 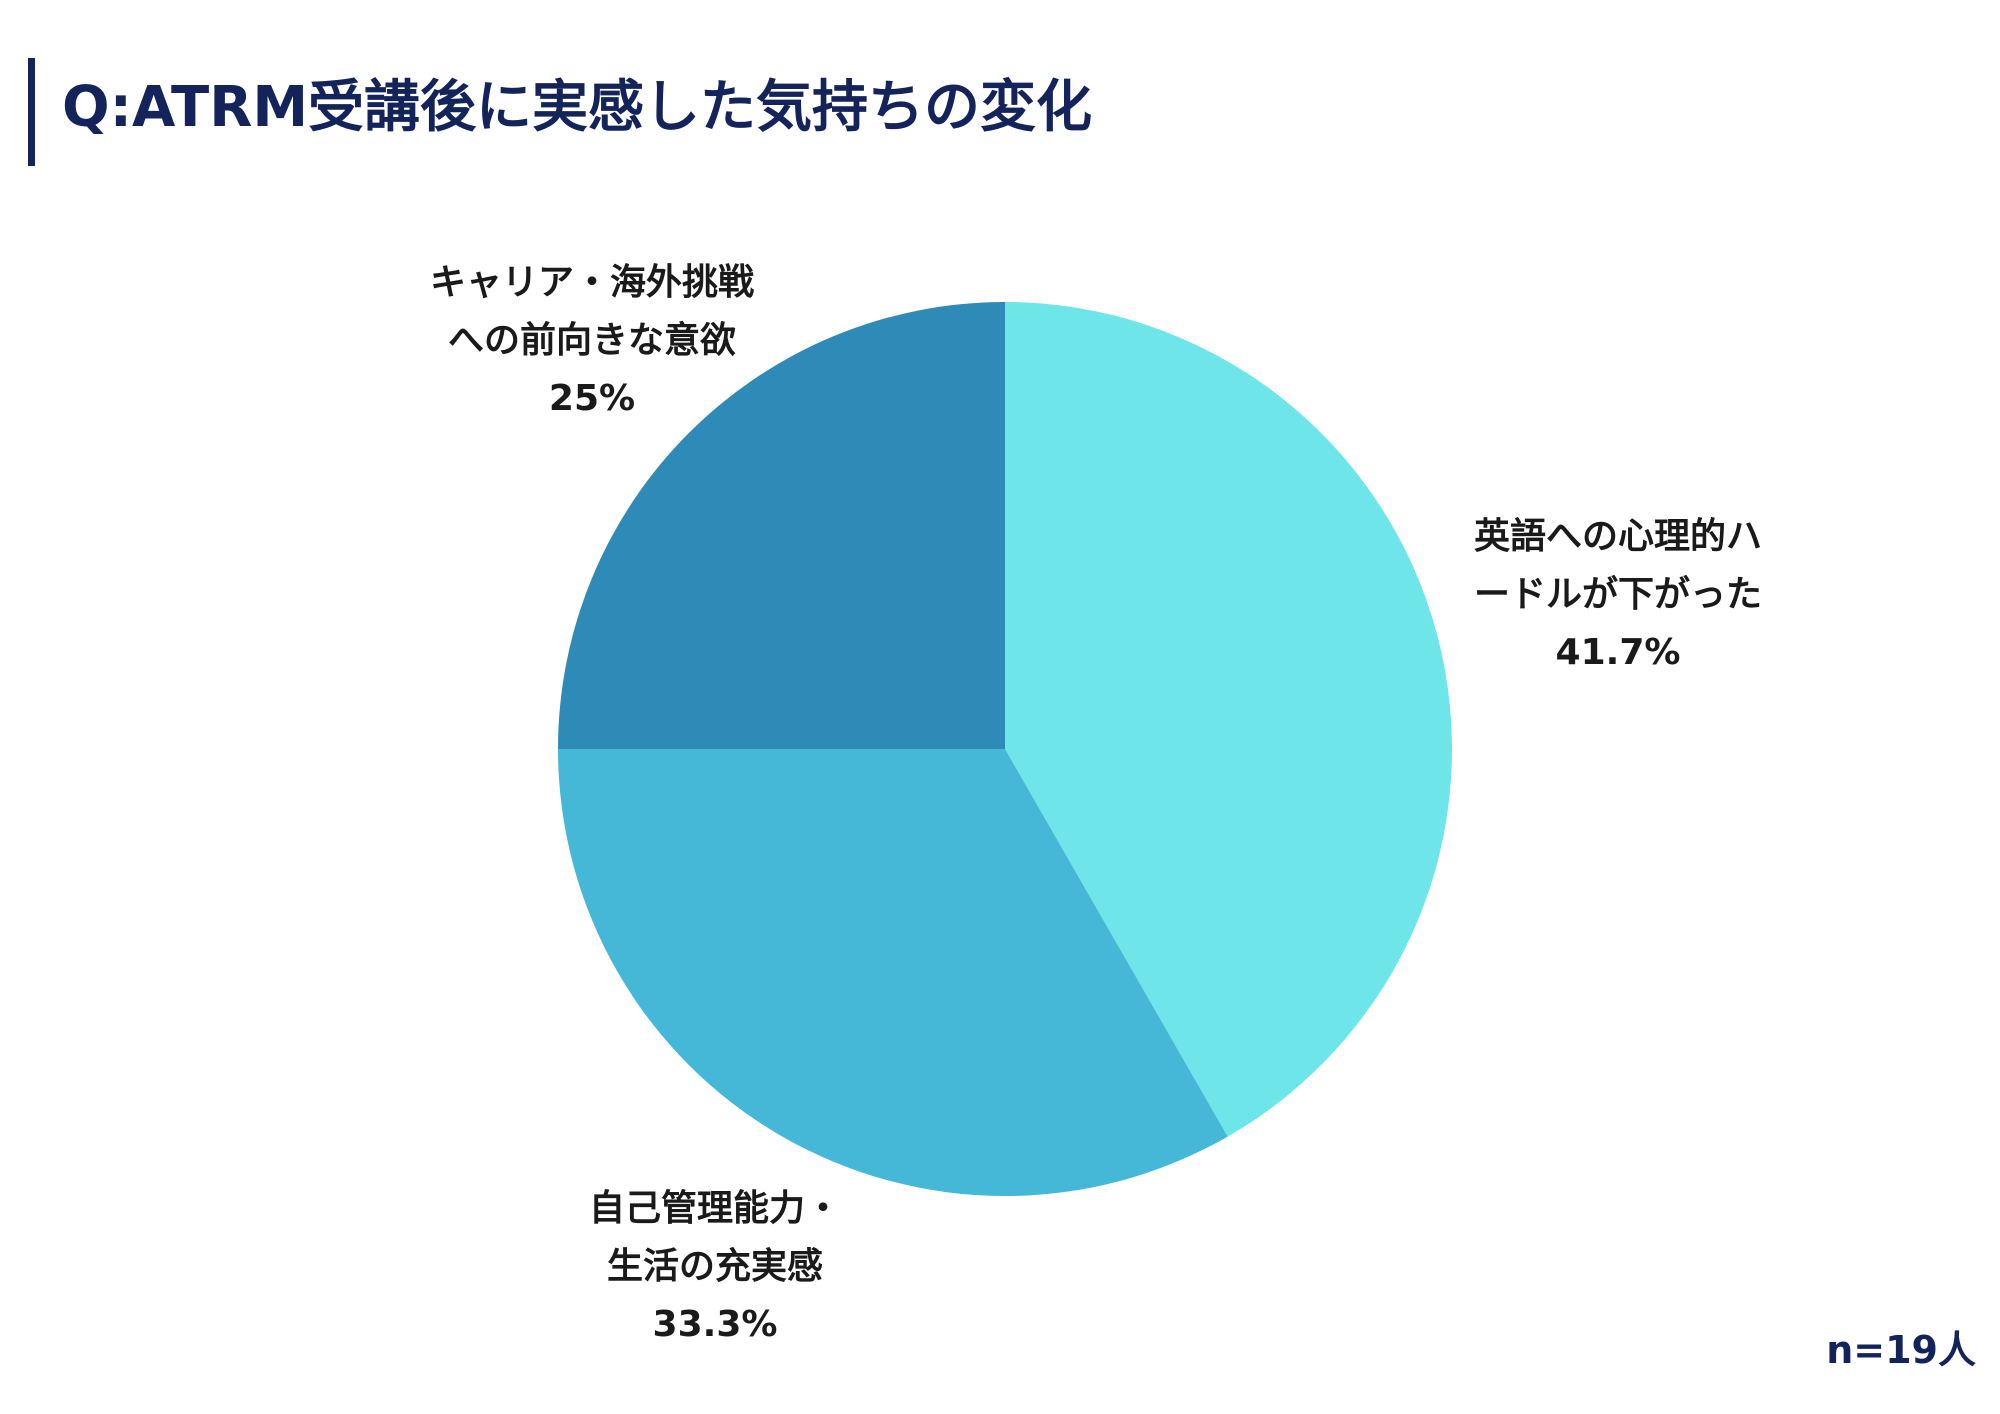 What do you see at coordinates (715, 1324) in the screenshot?
I see `slice-value-label: 33.3%` at bounding box center [715, 1324].